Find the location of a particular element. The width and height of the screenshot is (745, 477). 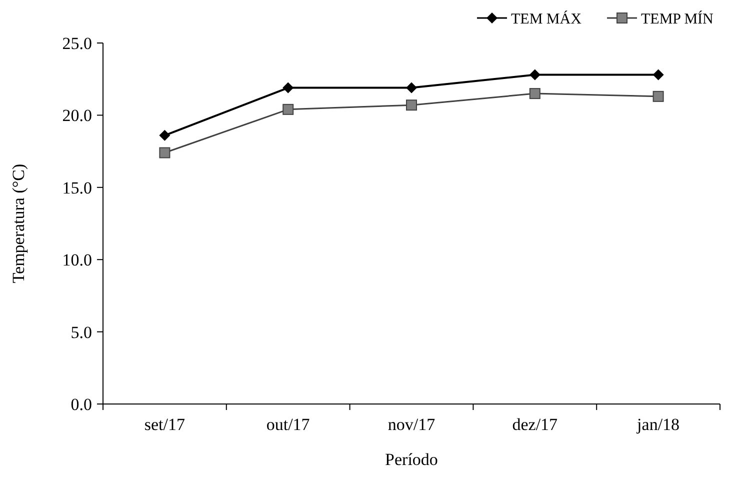

y-tick-label: 5.0 is located at coordinates (81, 332).